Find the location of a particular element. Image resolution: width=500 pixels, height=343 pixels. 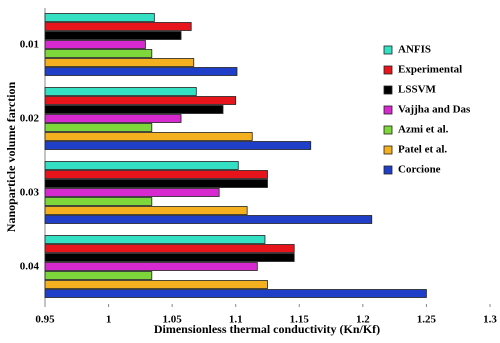

legend-label: Patel et al. is located at coordinates (422, 150).